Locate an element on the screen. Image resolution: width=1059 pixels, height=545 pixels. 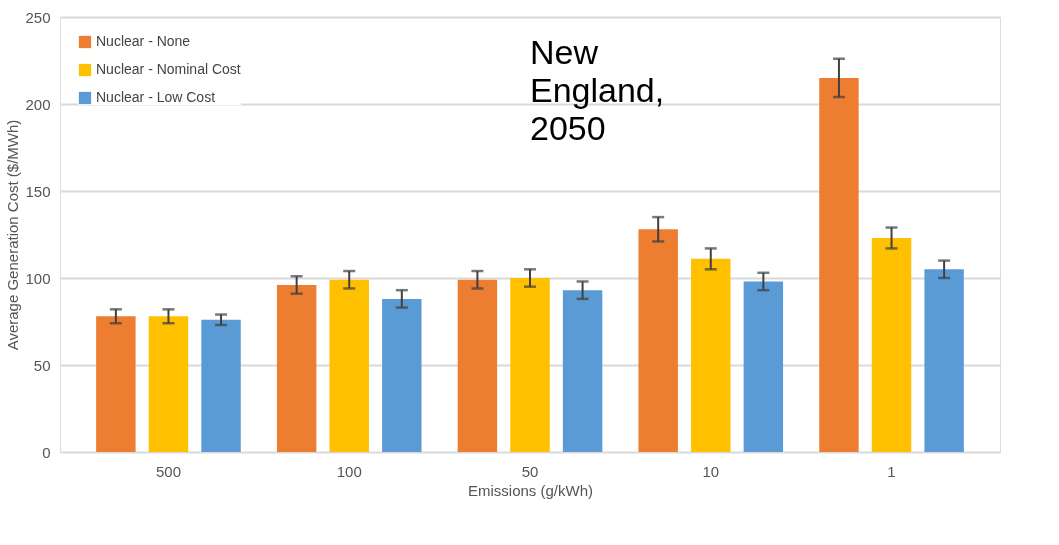
legend-label: Nuclear - Nominal Cost is located at coordinates (168, 69).